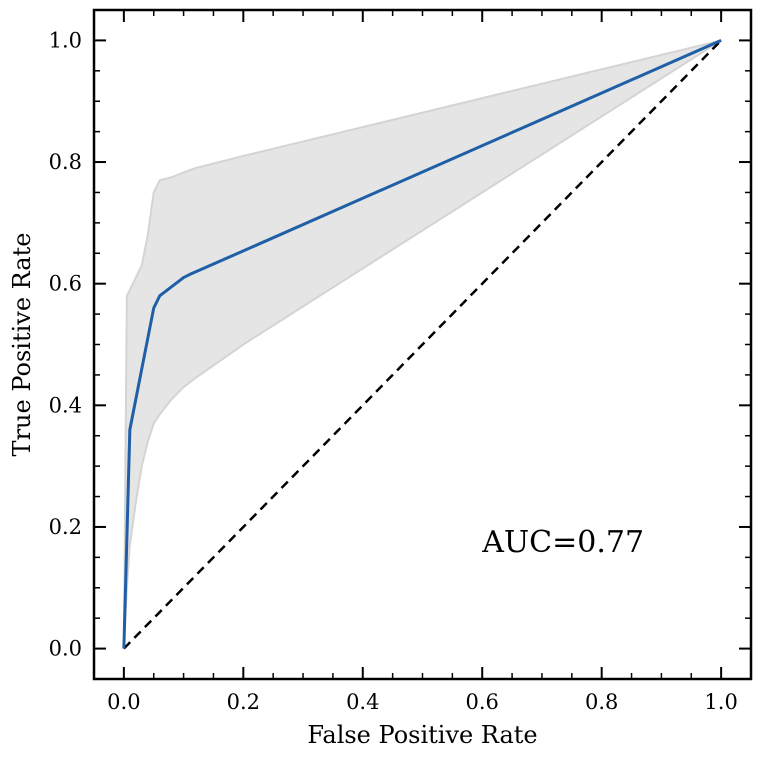 This screenshot has width=761, height=758. What do you see at coordinates (65, 405) in the screenshot?
I see `y-tick-label: 0.4` at bounding box center [65, 405].